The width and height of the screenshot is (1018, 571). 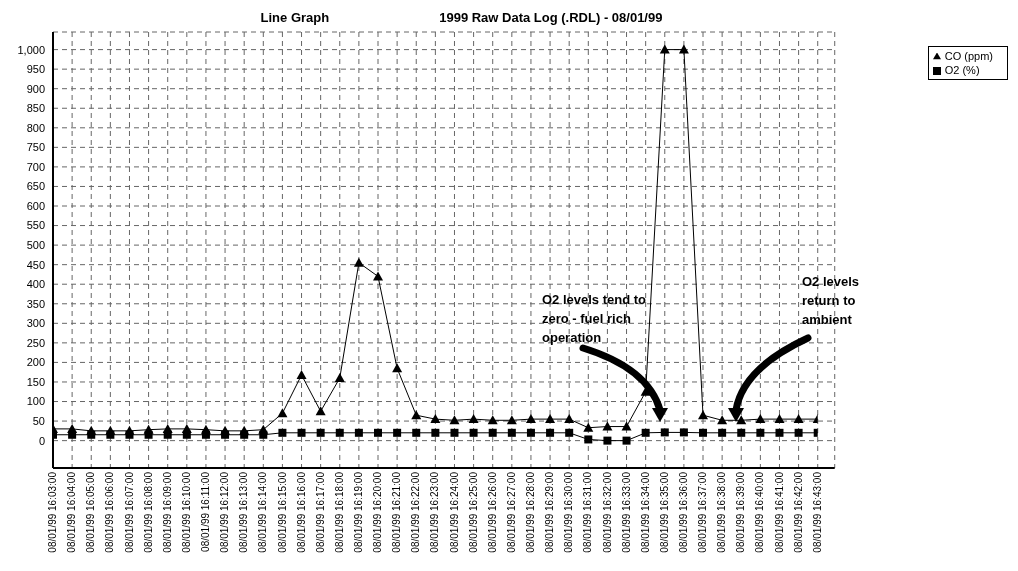 I want to click on y-tick-label: 450, so click(x=35, y=264).